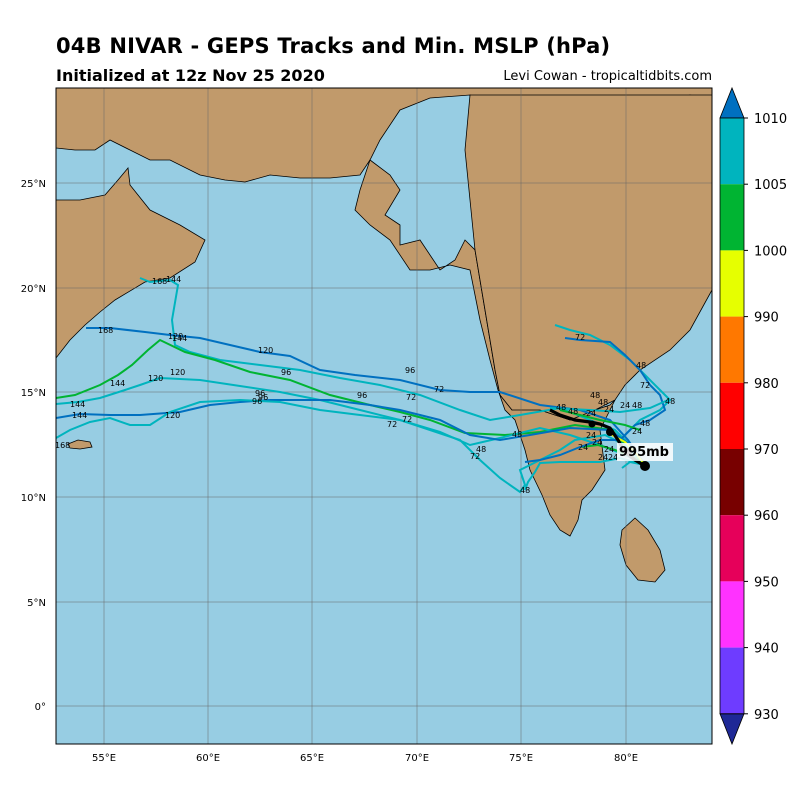  What do you see at coordinates (770, 119) in the screenshot?
I see `colorbar-tick-label: 1010` at bounding box center [770, 119].